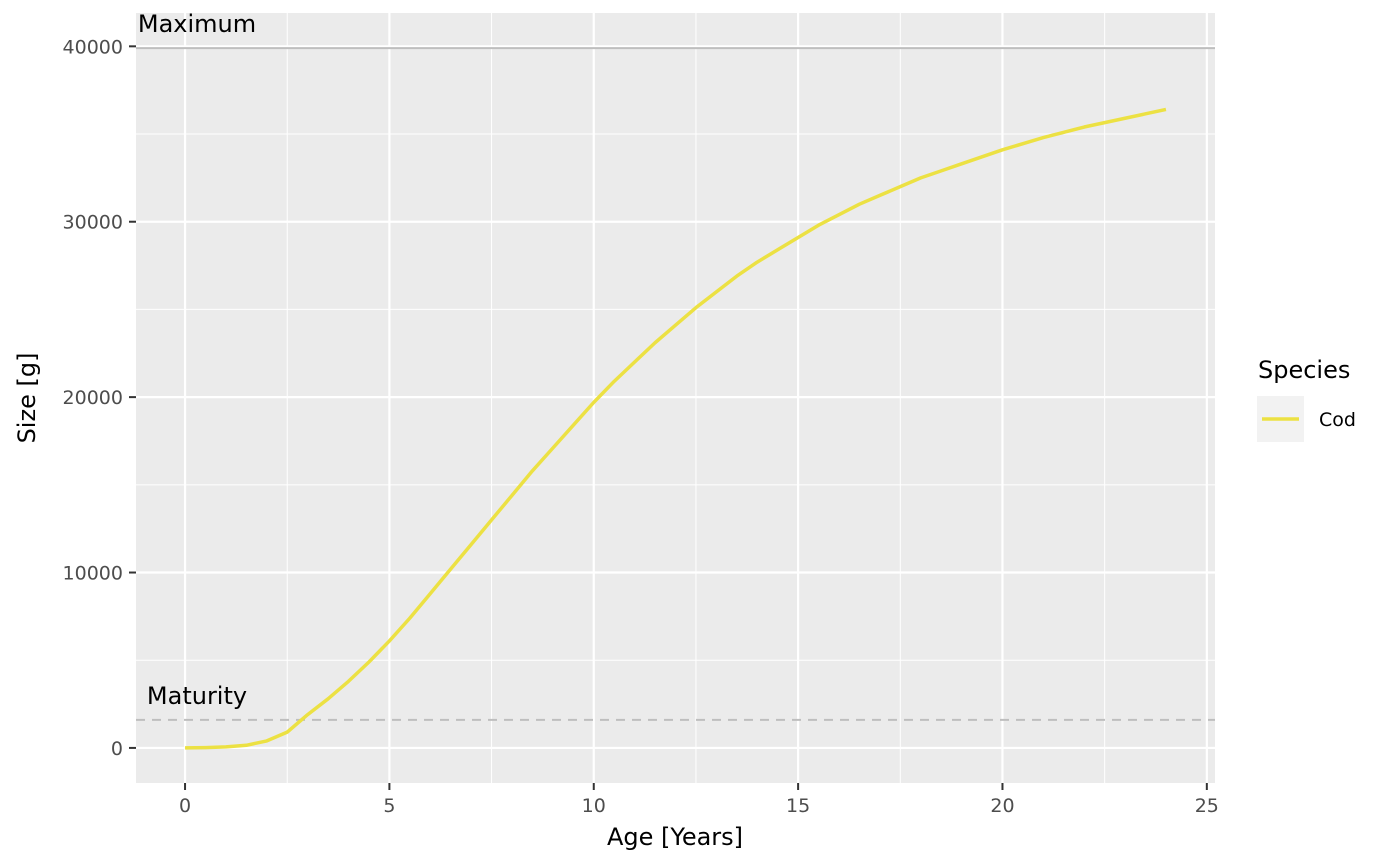 The width and height of the screenshot is (1400, 866). I want to click on x-tick-label: 25, so click(1207, 806).